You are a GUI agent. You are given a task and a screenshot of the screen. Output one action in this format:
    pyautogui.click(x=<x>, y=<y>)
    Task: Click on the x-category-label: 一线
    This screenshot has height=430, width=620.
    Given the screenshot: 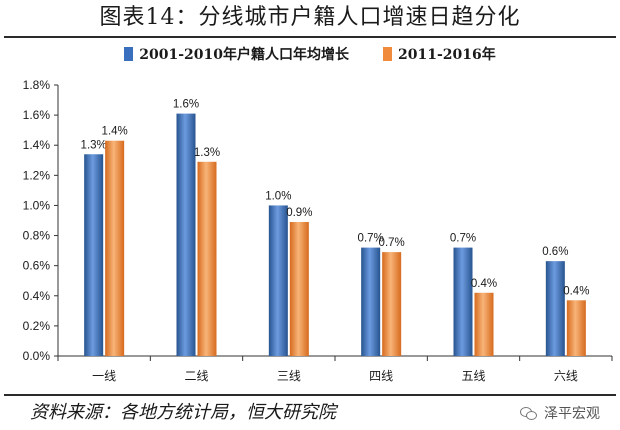 What is the action you would take?
    pyautogui.click(x=104, y=376)
    